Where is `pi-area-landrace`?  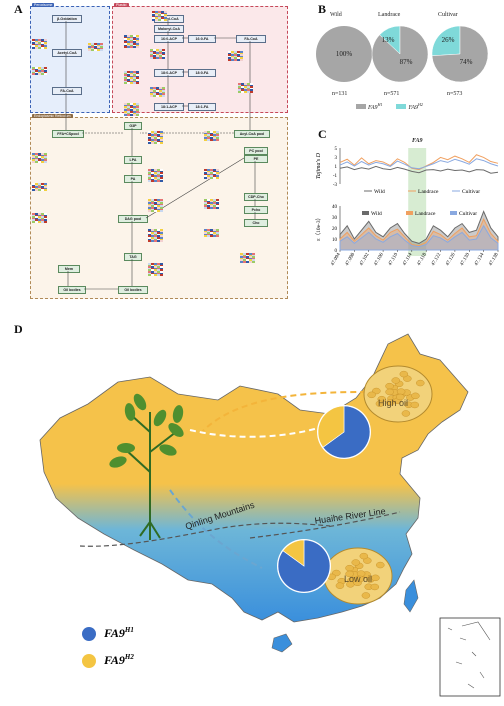
pi-area-landrace is located at coordinates (419, 234).